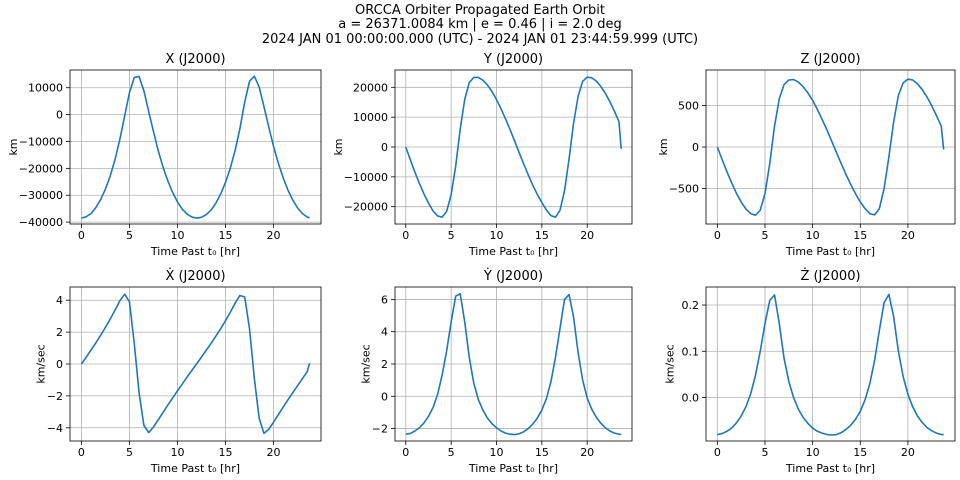 This screenshot has width=960, height=480. I want to click on figure-title-line-1: ORCCA Orbiter Propagated Earth Orbit, so click(480, 10).